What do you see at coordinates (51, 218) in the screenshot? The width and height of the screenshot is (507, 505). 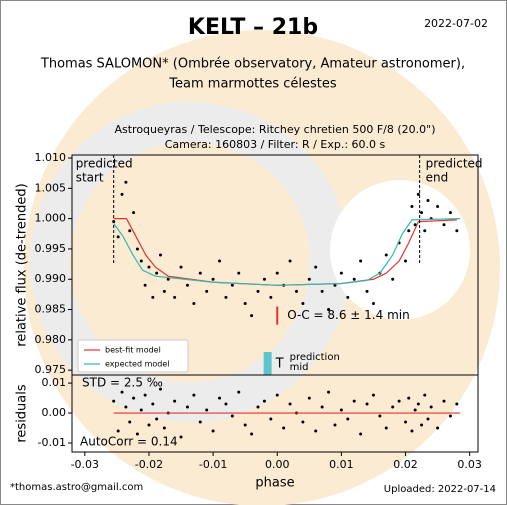 I see `y-tick-label: 1.000` at bounding box center [51, 218].